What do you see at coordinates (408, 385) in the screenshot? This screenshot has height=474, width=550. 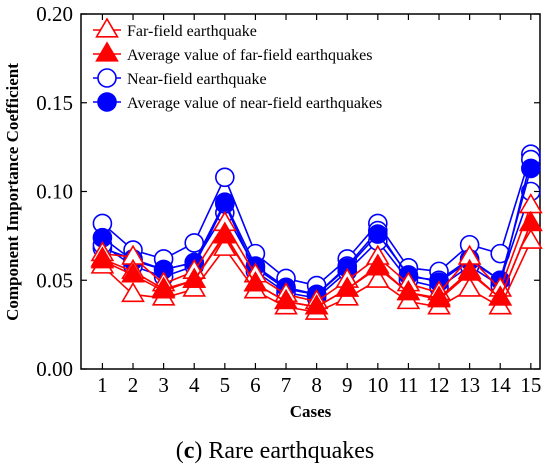 I see `x-tick-label: 11` at bounding box center [408, 385].